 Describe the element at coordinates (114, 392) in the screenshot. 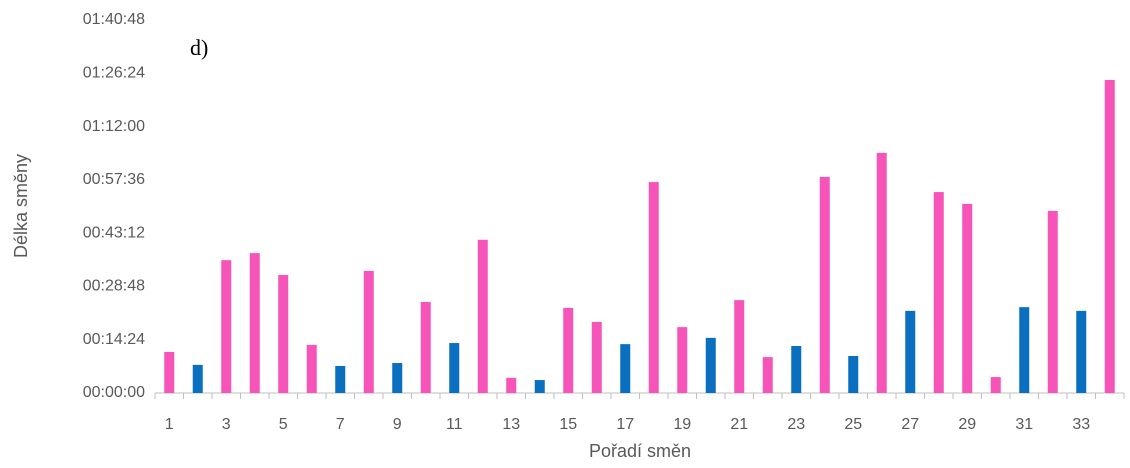

I see `y-tick-label: 00:00:00` at that location.